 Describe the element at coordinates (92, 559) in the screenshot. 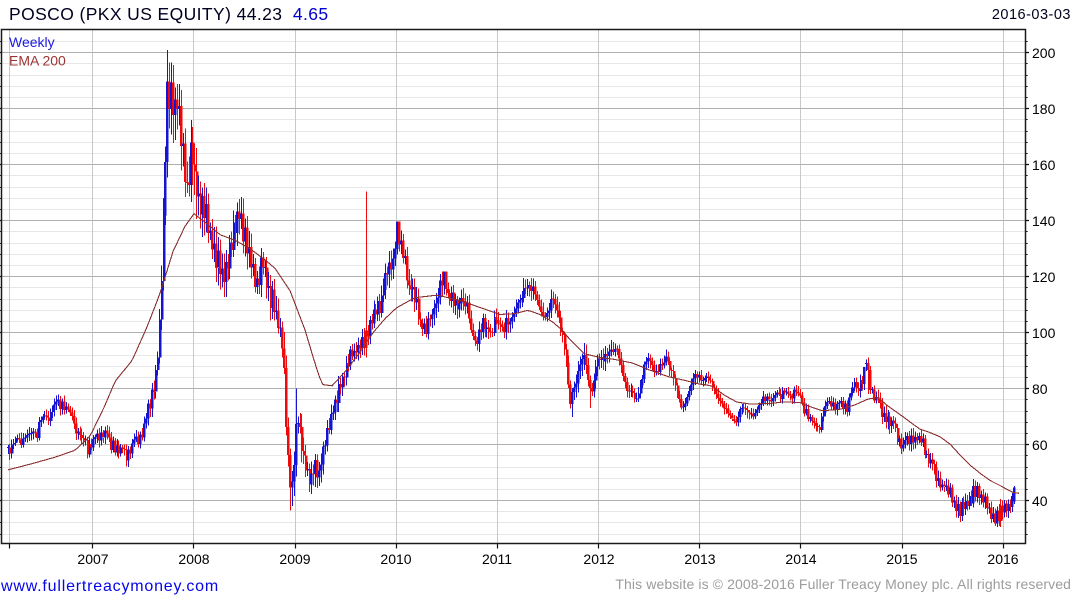

I see `svg-text: 2007` at that location.